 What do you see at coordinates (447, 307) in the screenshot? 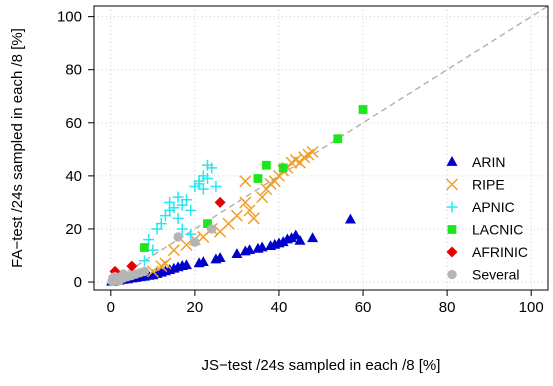
I see `x-tick-label-4: 80` at bounding box center [447, 307].